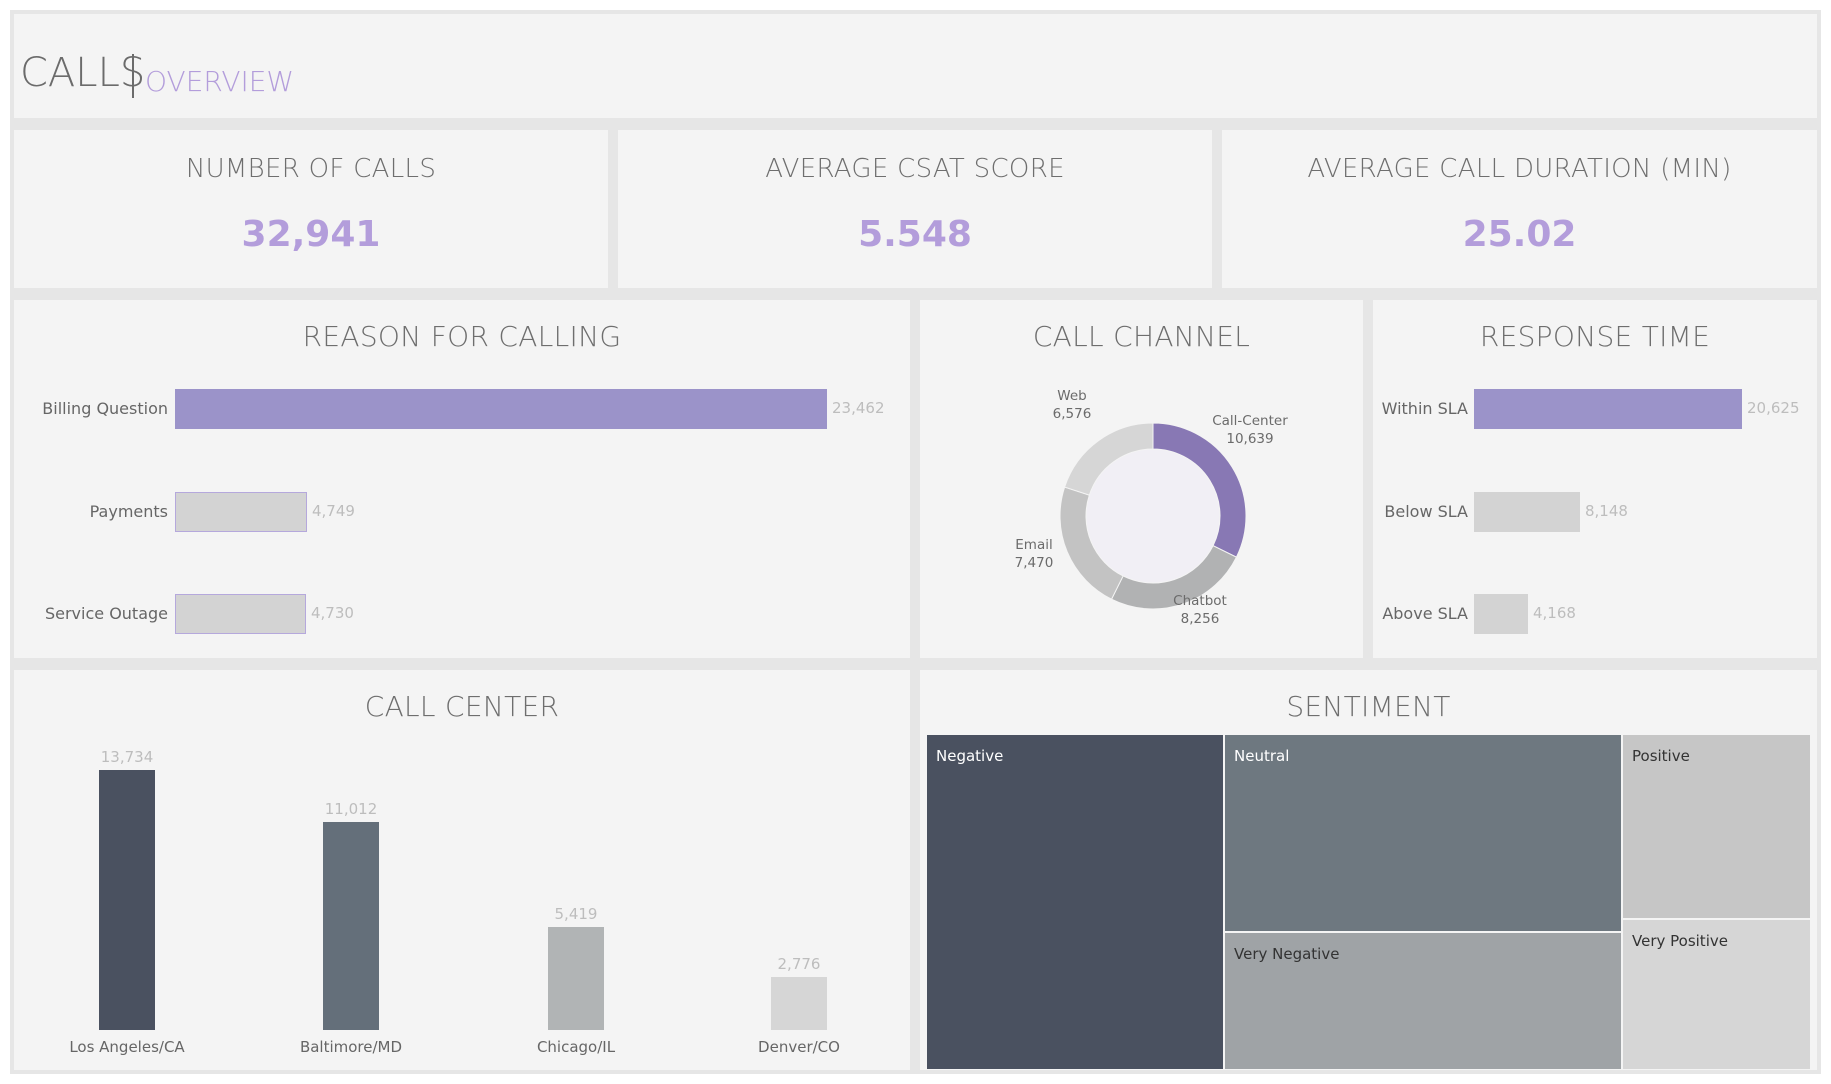 The height and width of the screenshot is (1084, 1831). Describe the element at coordinates (351, 809) in the screenshot. I see `bar-value-label: 11,012` at that location.